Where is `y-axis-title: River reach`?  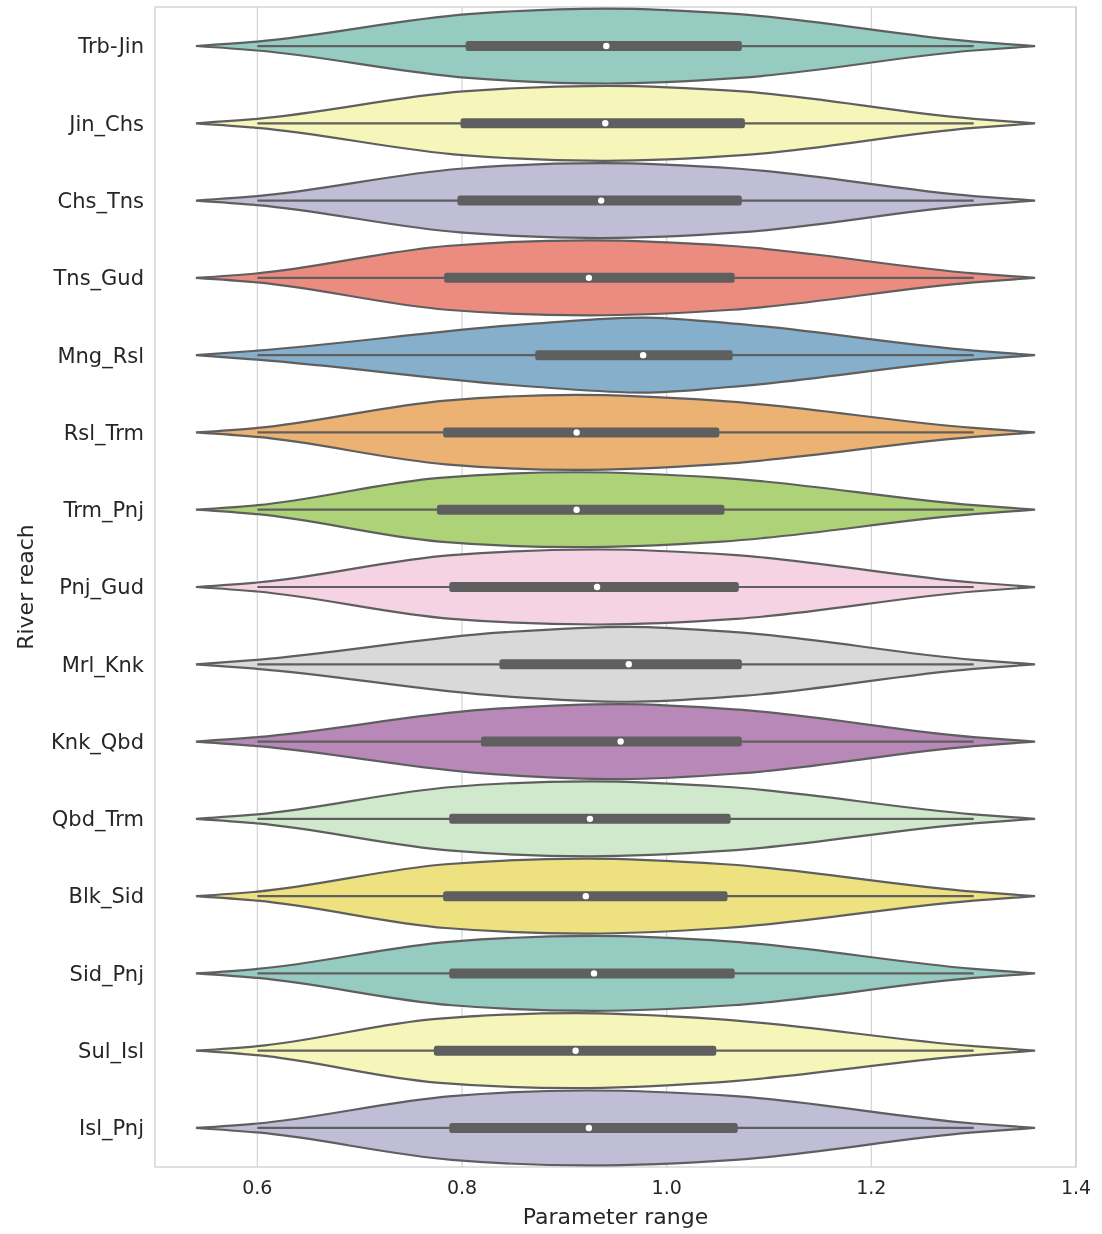 y-axis-title: River reach is located at coordinates (25, 587).